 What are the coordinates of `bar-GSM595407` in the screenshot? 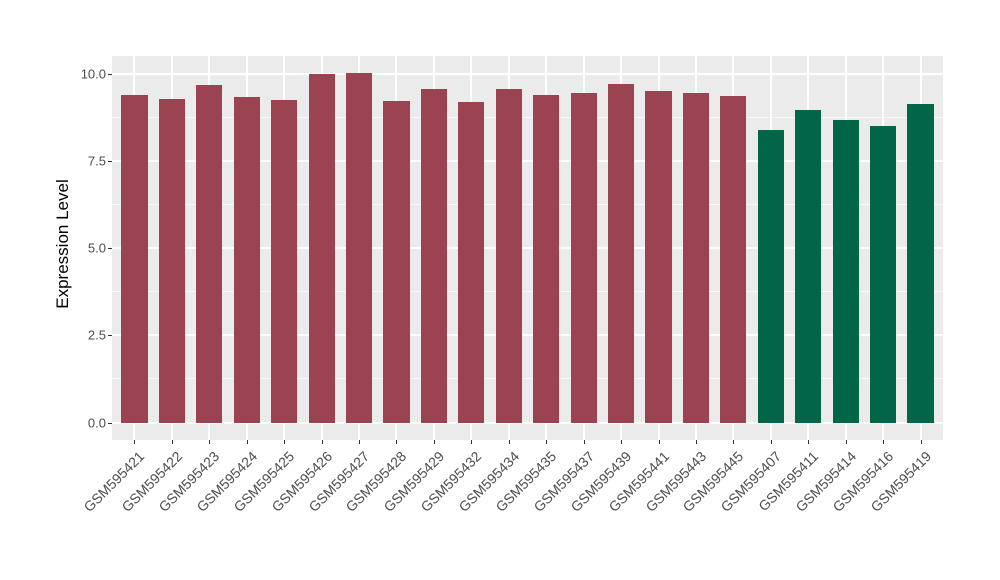 It's located at (770, 276).